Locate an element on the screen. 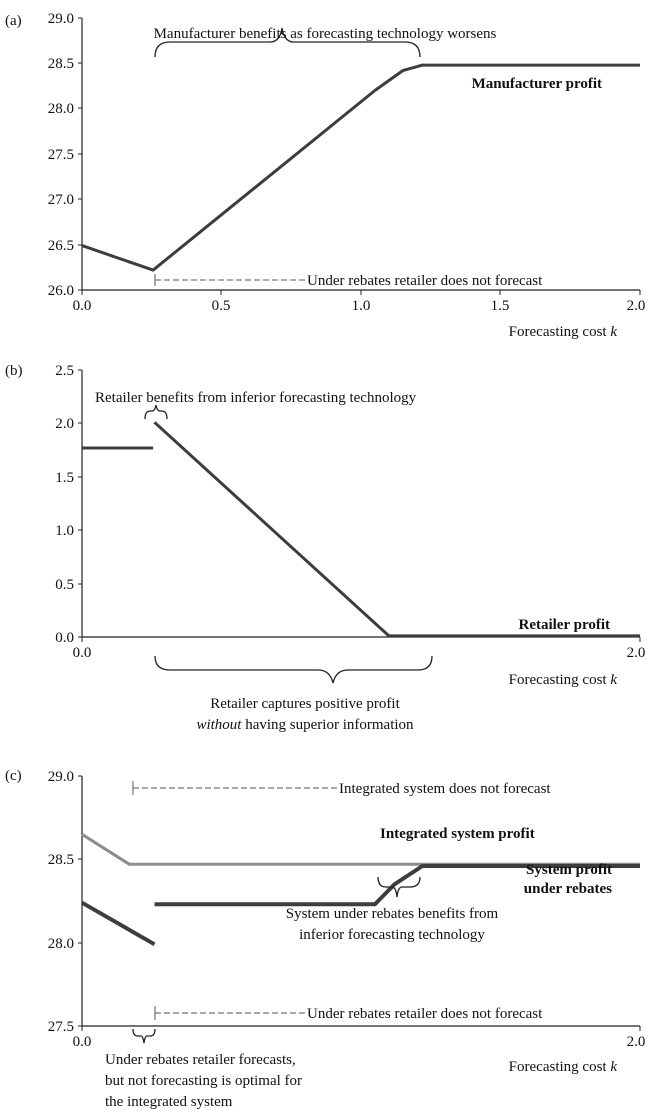  panel-c-x-ticks: 0.0 2.0 is located at coordinates (359, 1038).